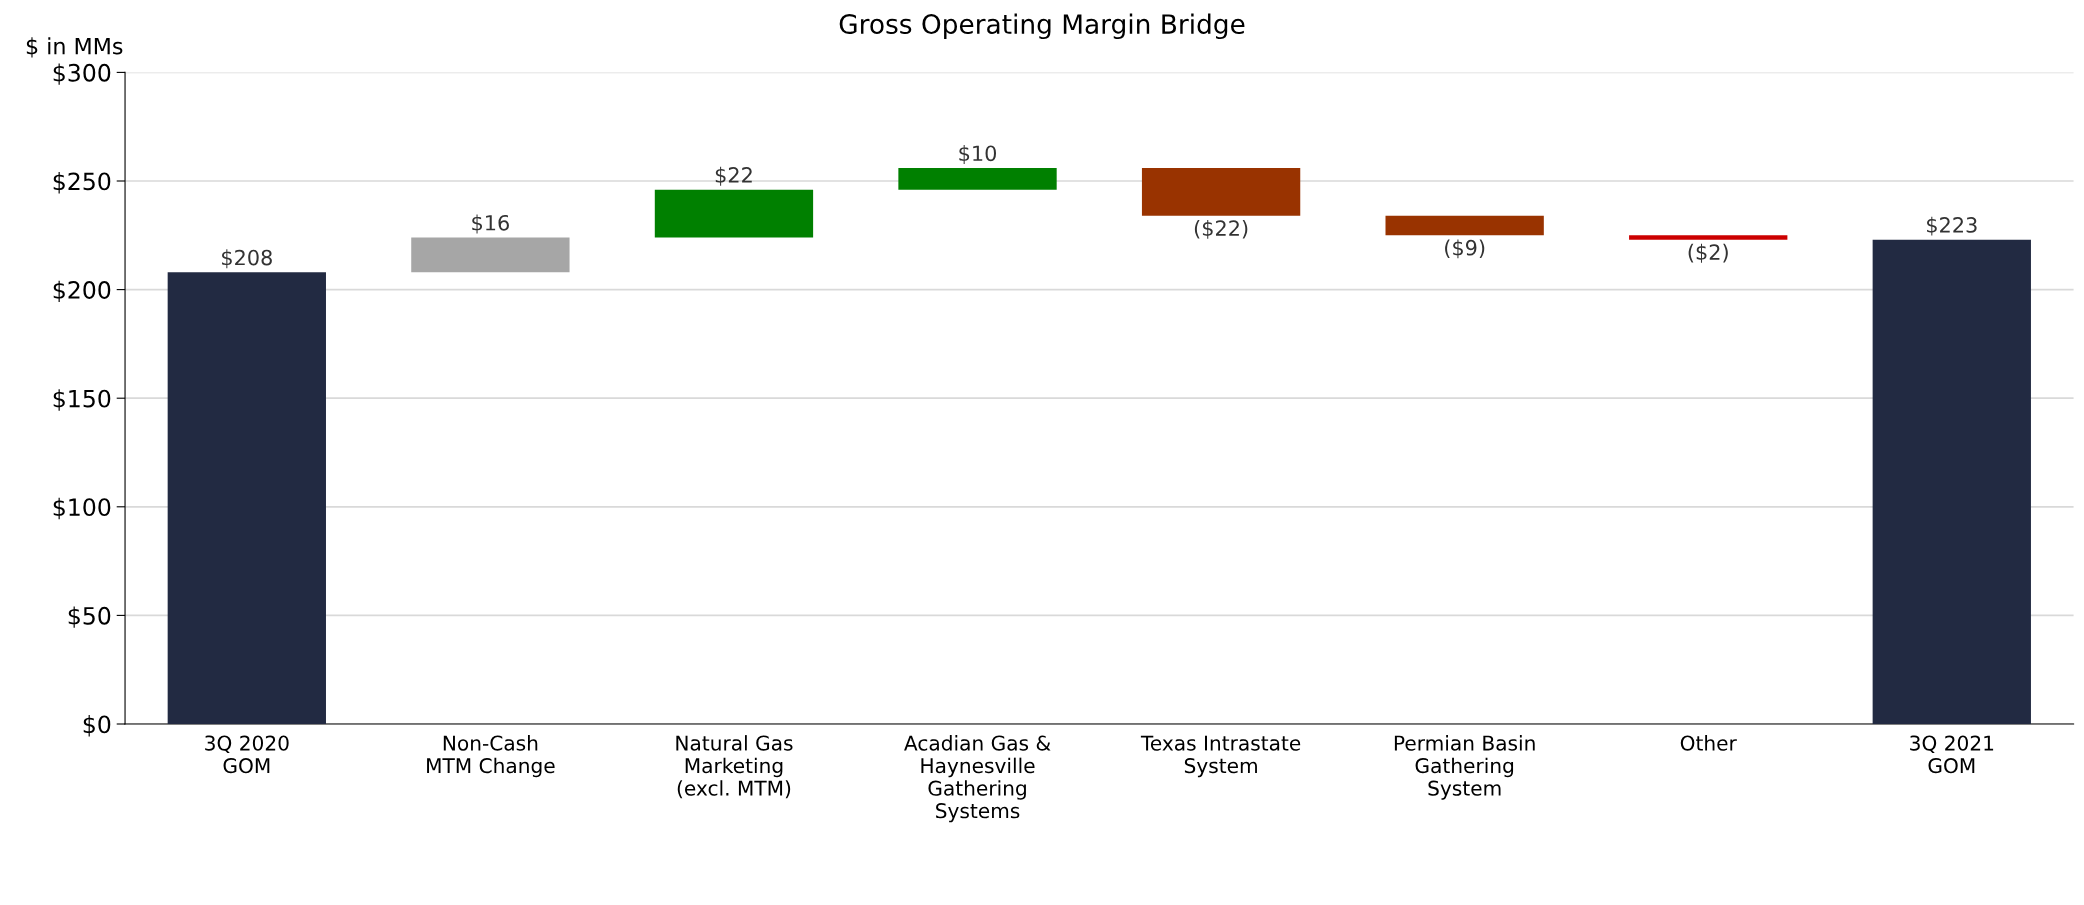 Image resolution: width=2084 pixels, height=905 pixels. What do you see at coordinates (82, 183) in the screenshot?
I see `y-tick-label: $250` at bounding box center [82, 183].